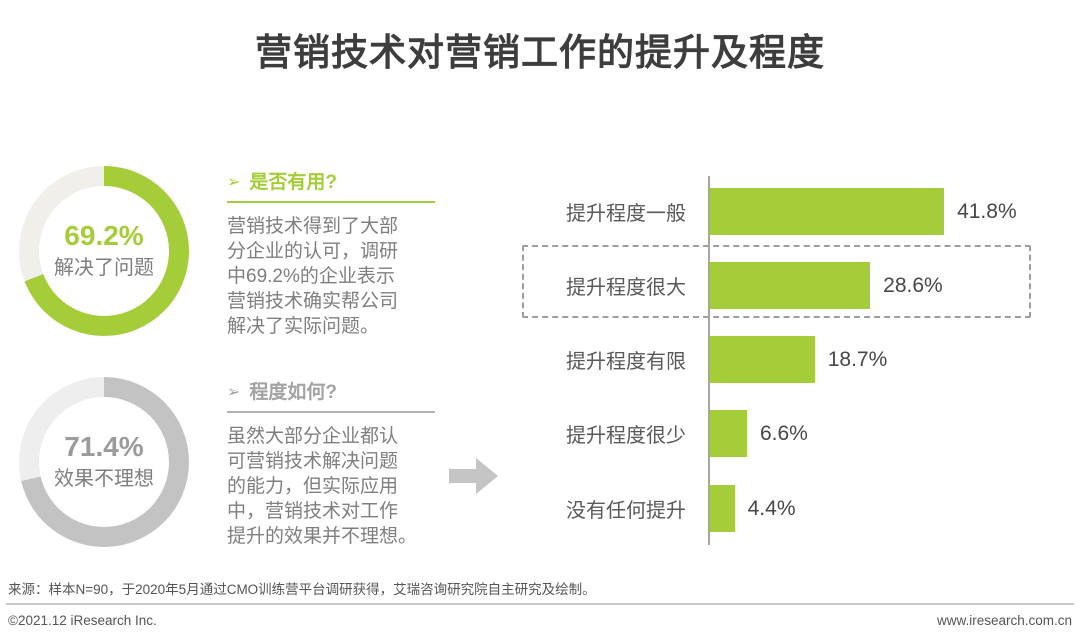  What do you see at coordinates (540, 604) in the screenshot?
I see `footer-divider` at bounding box center [540, 604].